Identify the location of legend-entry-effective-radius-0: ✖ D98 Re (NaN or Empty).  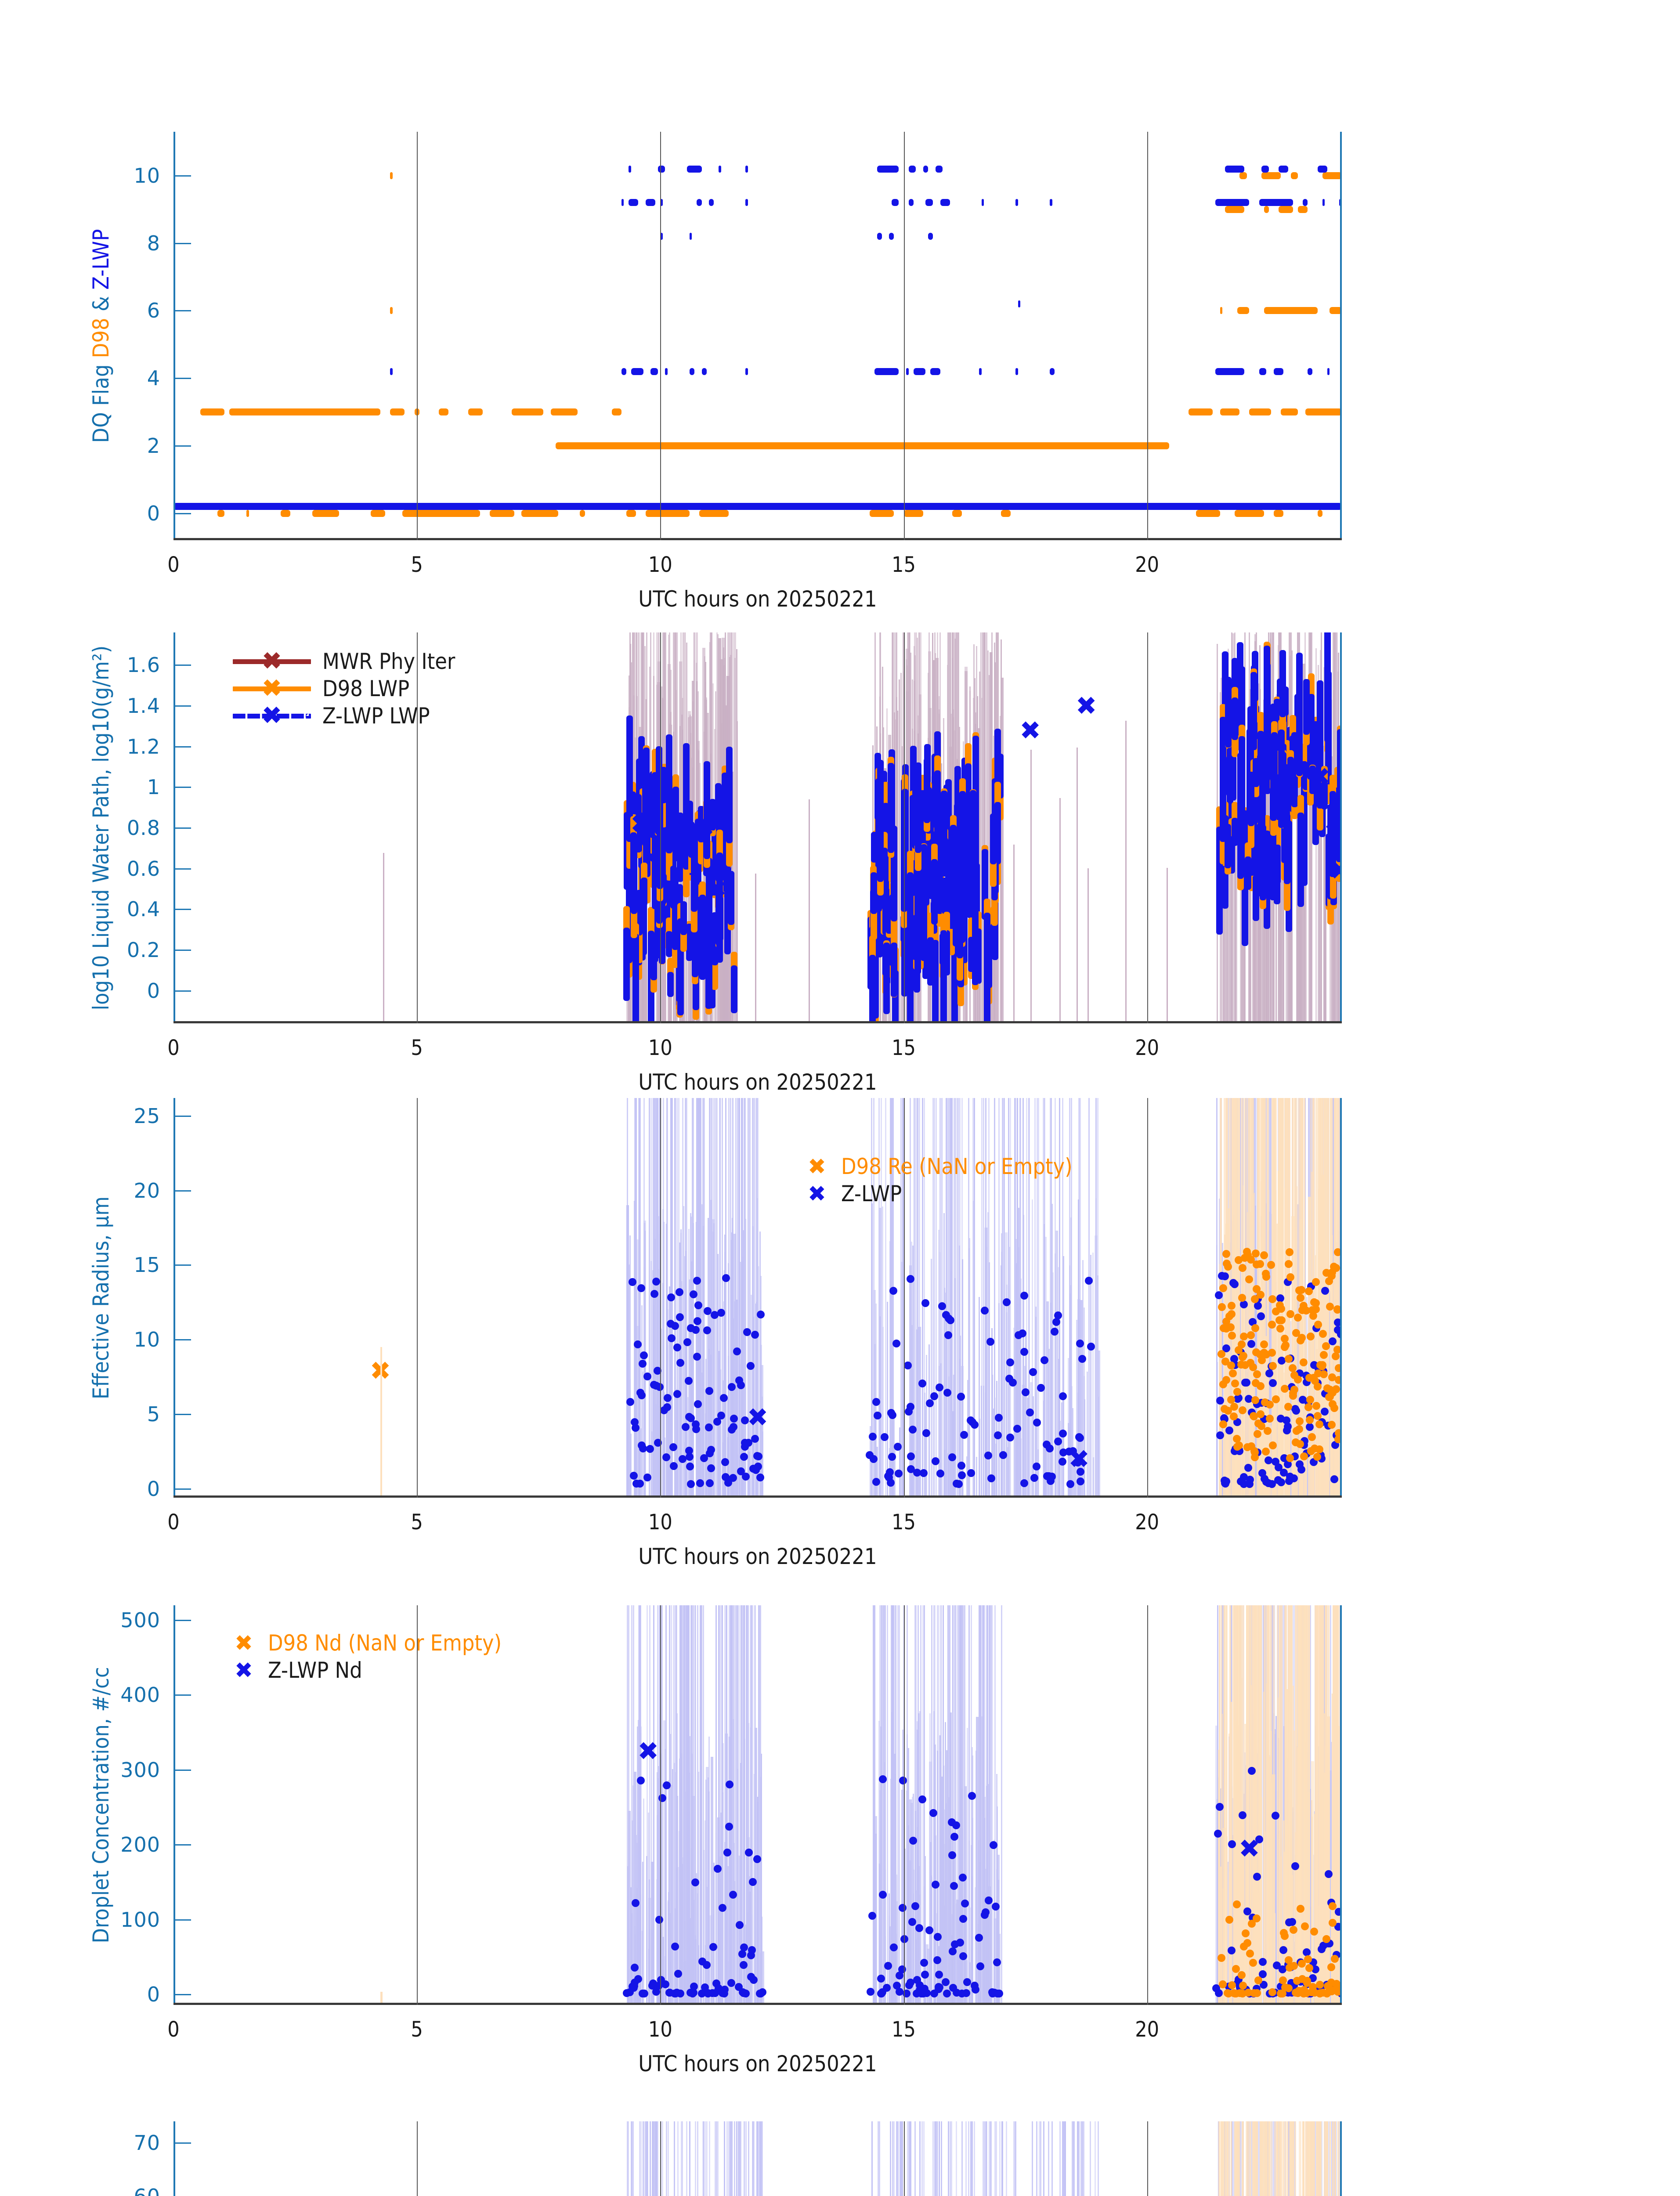
(933, 1166).